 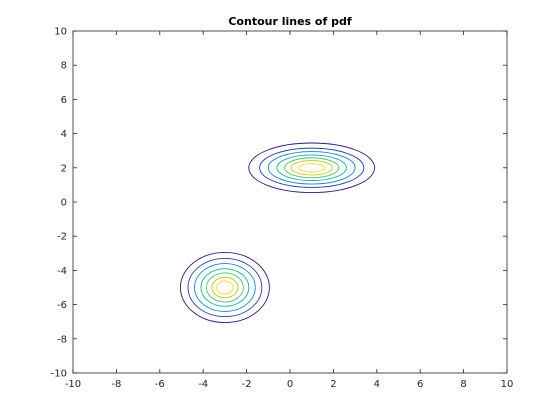 I want to click on x-tick-label: -10, so click(x=73, y=384).